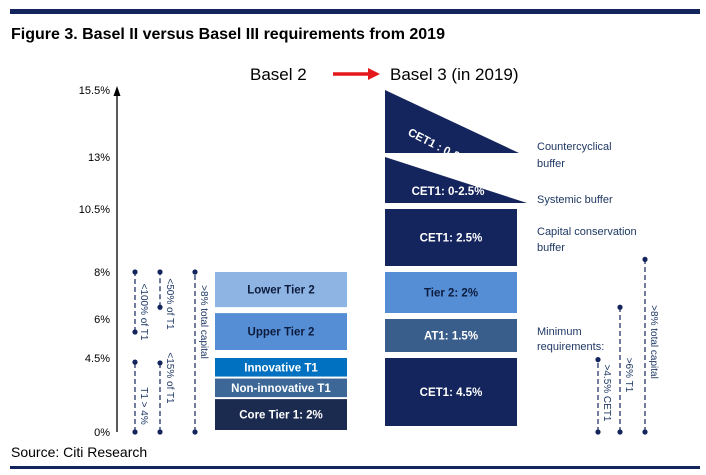 This screenshot has height=475, width=706. Describe the element at coordinates (606, 393) in the screenshot. I see `constraint-label: >4.5% CET1` at that location.